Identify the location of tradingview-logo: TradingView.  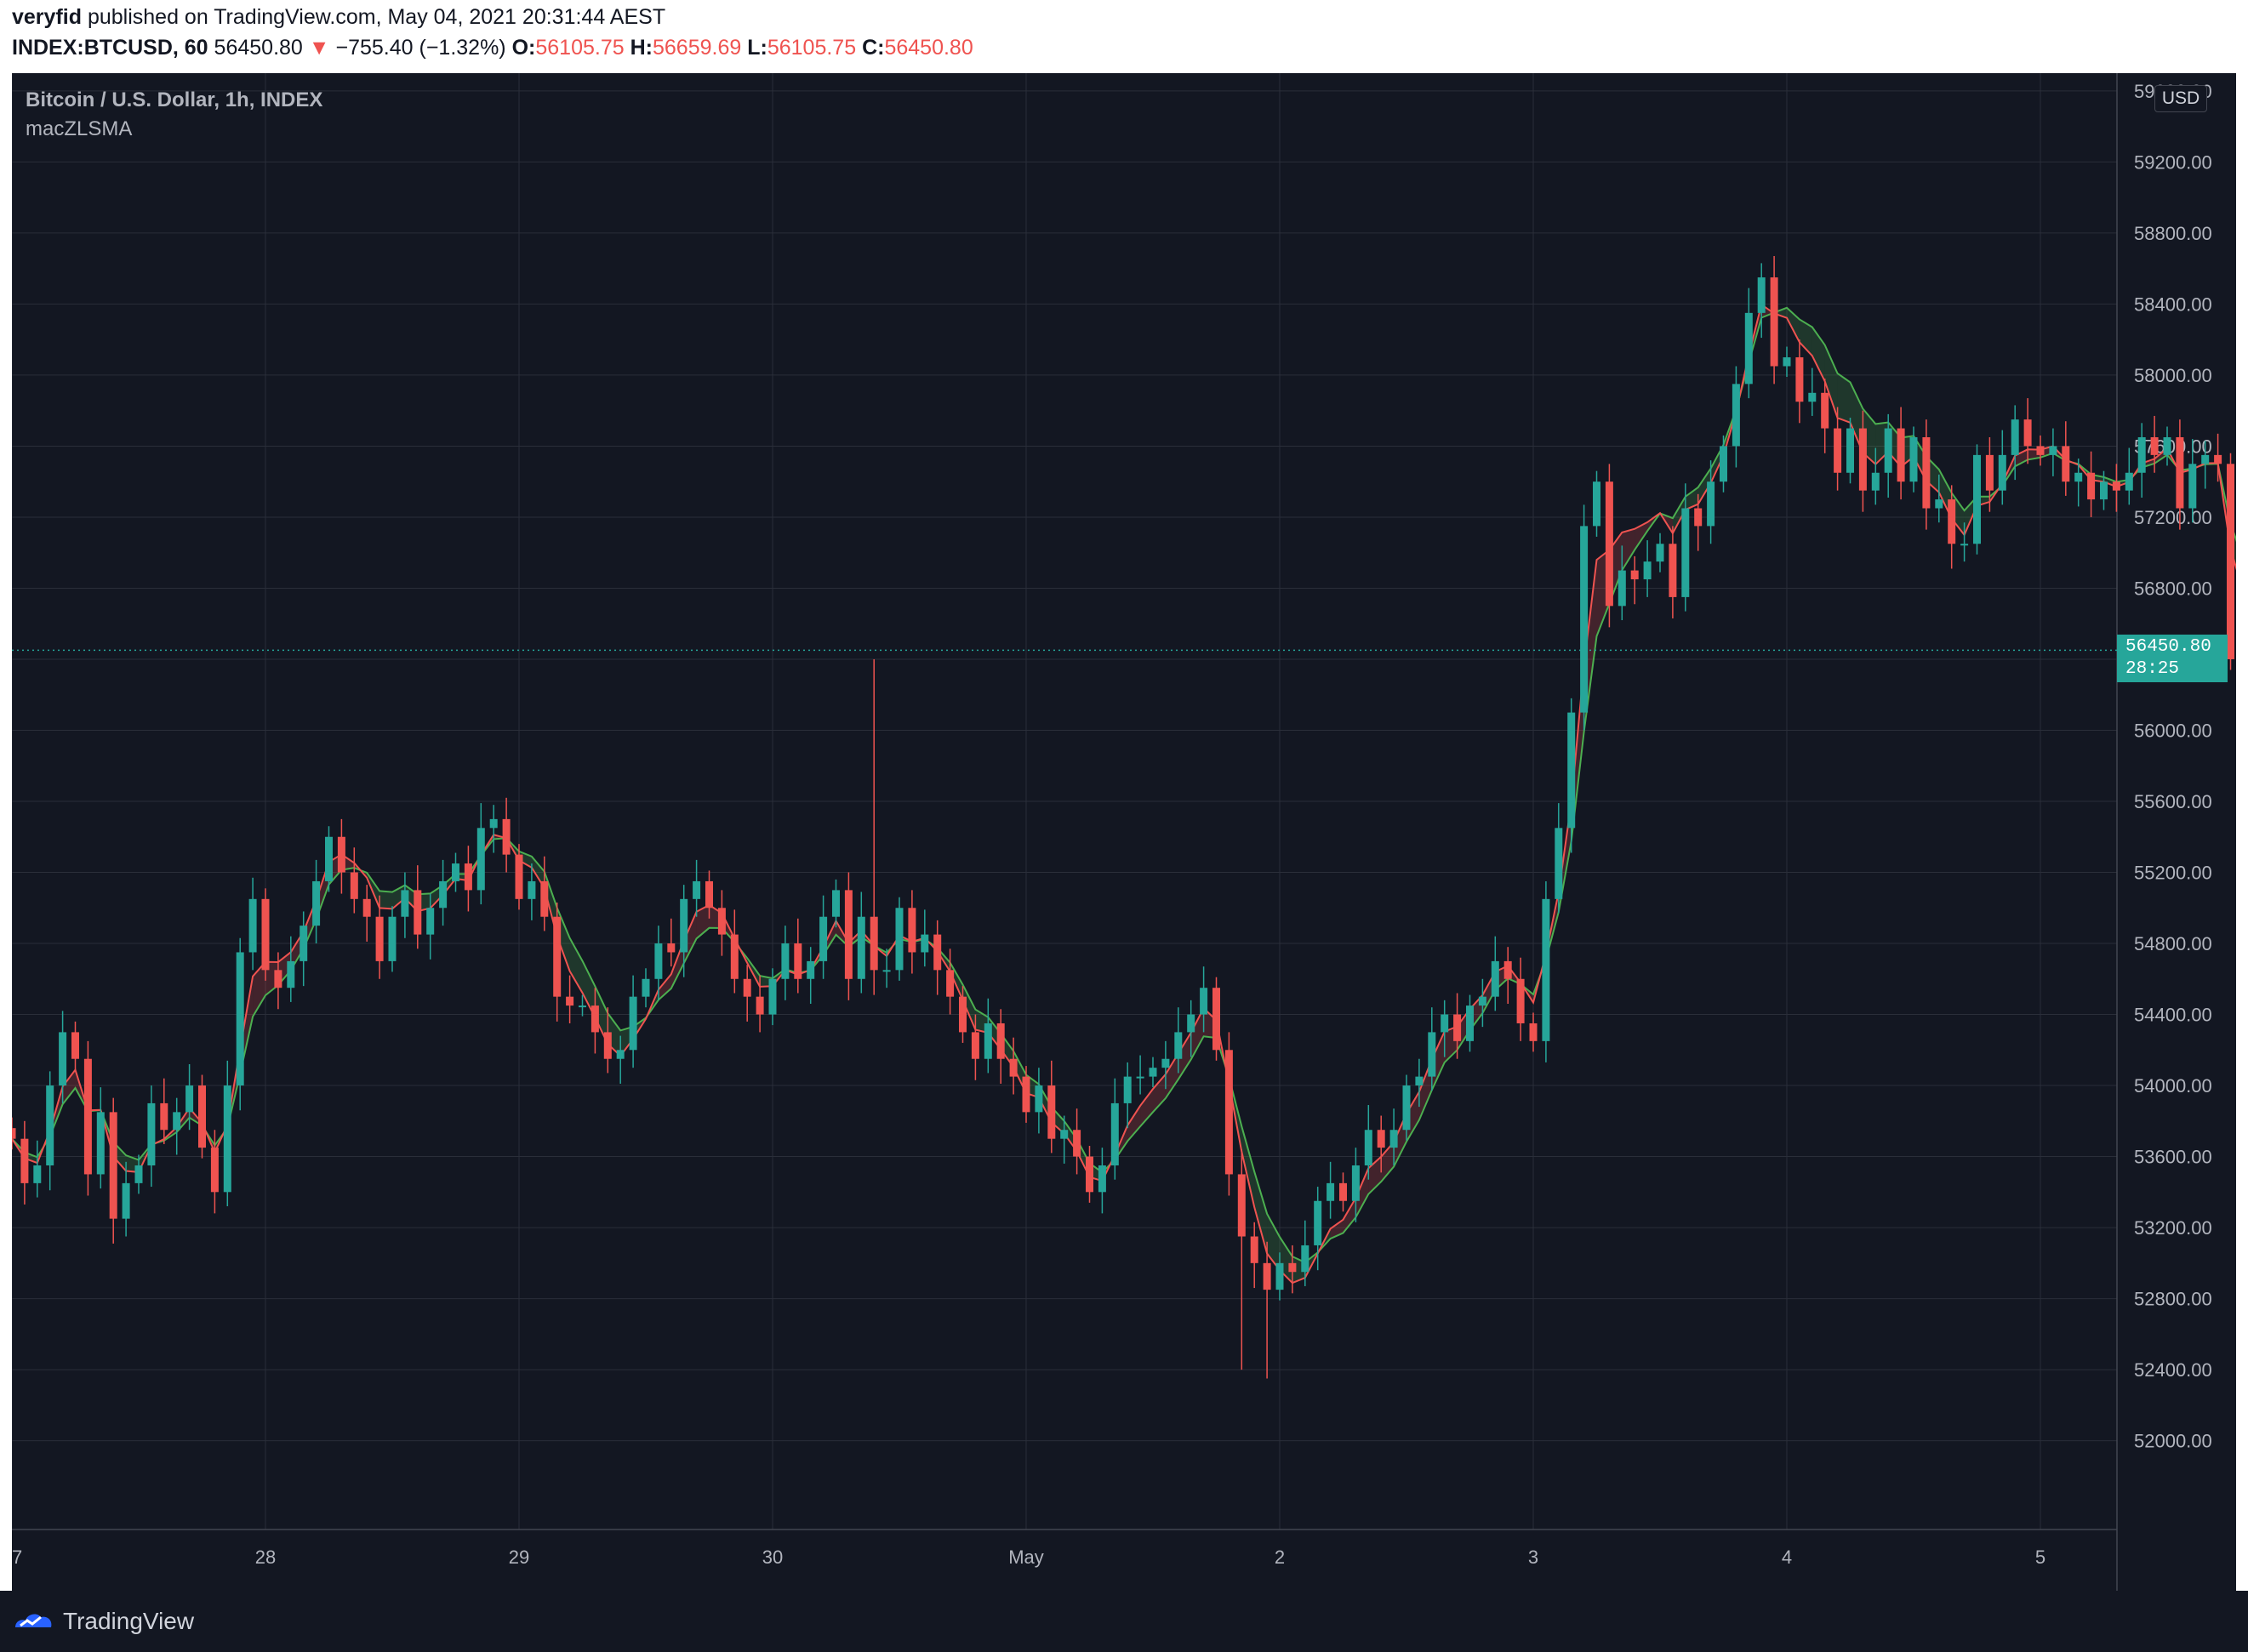
(103, 1621).